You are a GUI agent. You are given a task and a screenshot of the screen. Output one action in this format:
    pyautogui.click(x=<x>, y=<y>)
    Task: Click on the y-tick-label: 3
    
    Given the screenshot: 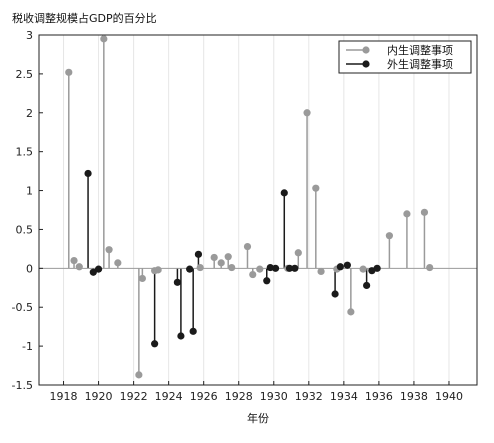 What is the action you would take?
    pyautogui.click(x=29, y=35)
    